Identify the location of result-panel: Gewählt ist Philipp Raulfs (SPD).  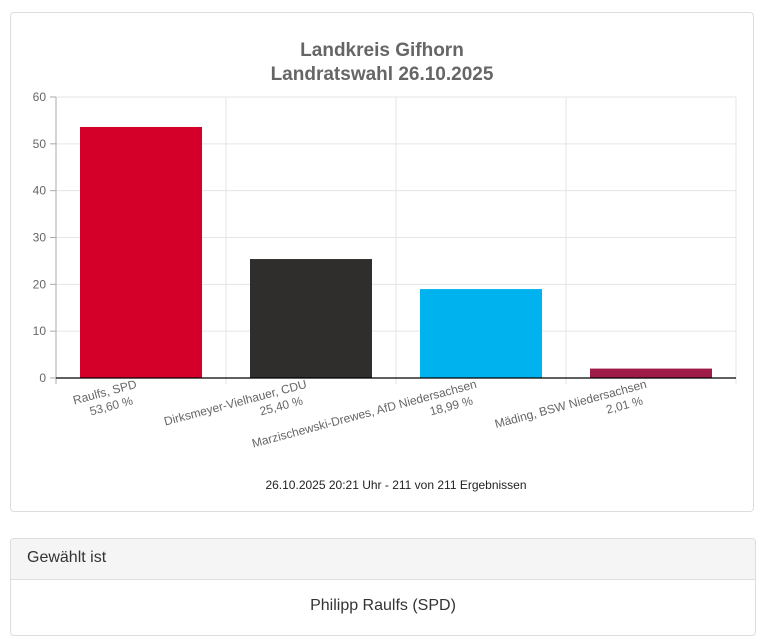
(383, 587).